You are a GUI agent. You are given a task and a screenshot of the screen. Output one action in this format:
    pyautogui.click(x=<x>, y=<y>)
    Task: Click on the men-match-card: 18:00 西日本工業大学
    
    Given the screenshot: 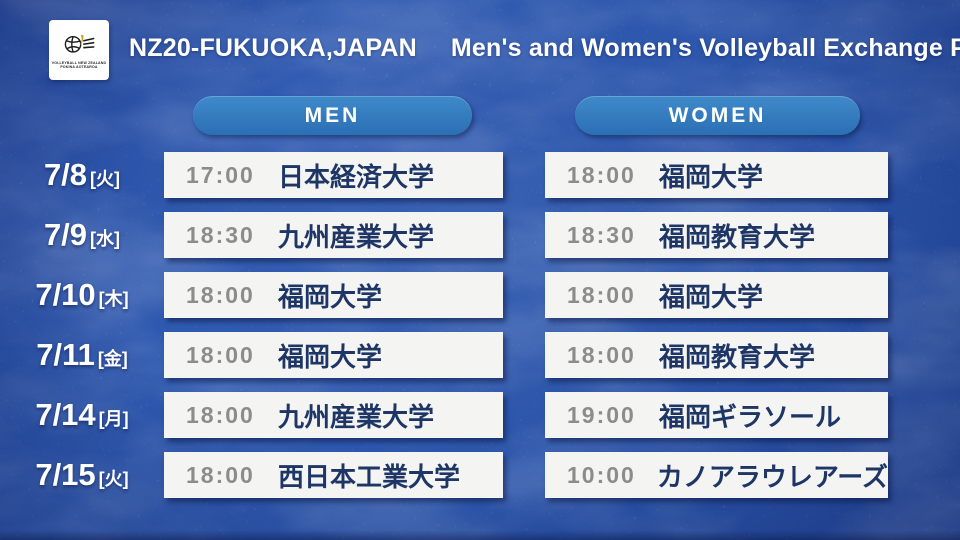 What is the action you would take?
    pyautogui.click(x=333, y=475)
    